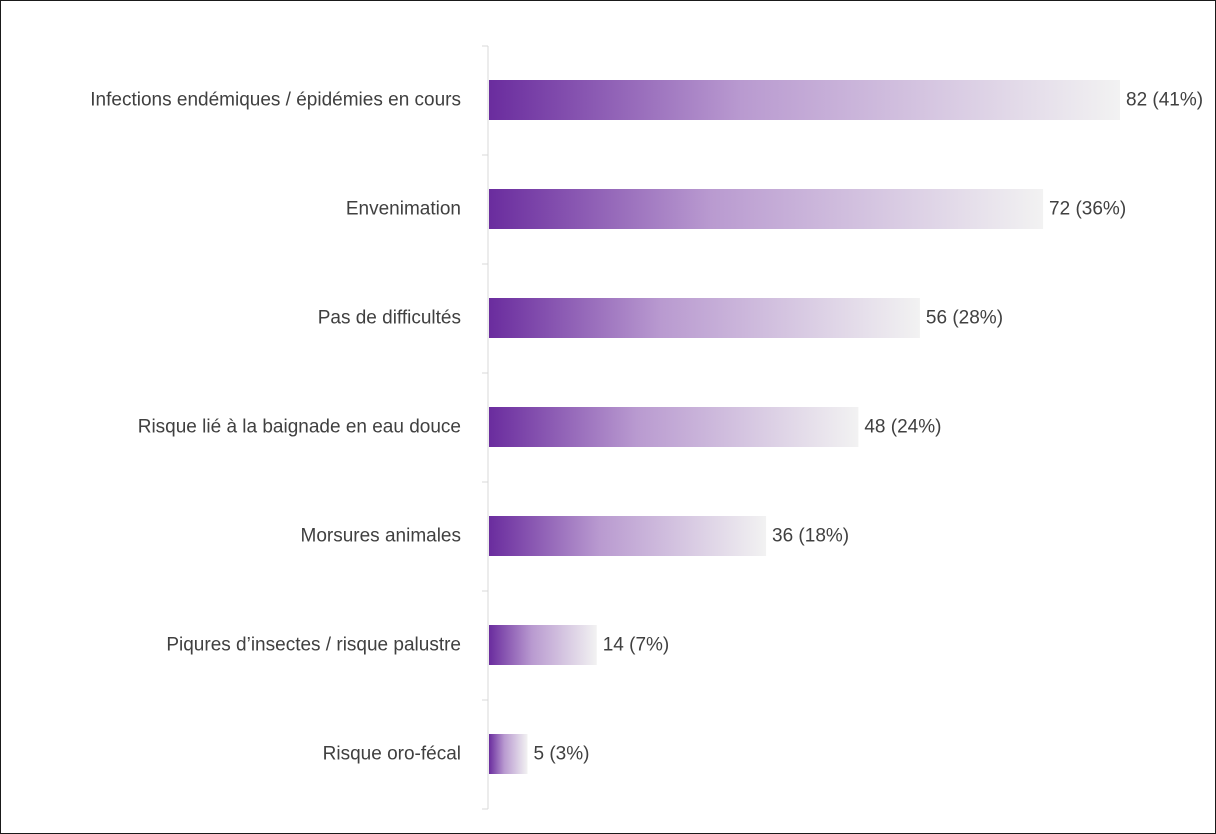 The image size is (1216, 834). What do you see at coordinates (313, 645) in the screenshot?
I see `category-label: Piqures d’insectes / risque palustre` at bounding box center [313, 645].